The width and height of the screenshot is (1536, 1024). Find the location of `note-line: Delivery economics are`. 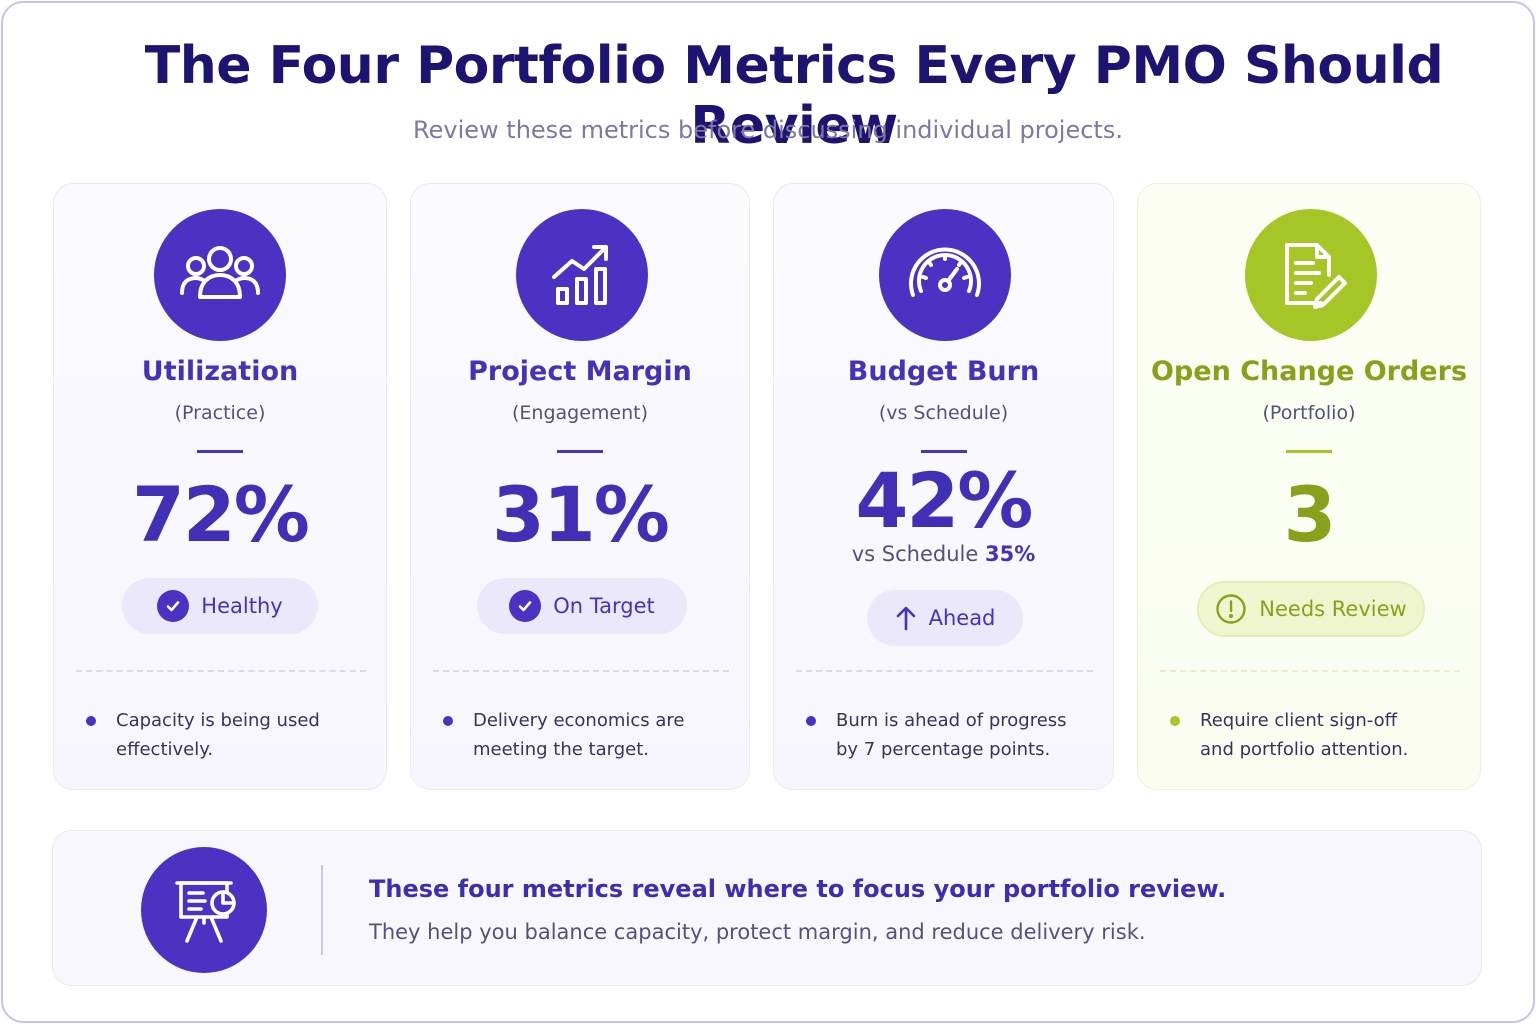

note-line: Delivery economics are is located at coordinates (579, 720).